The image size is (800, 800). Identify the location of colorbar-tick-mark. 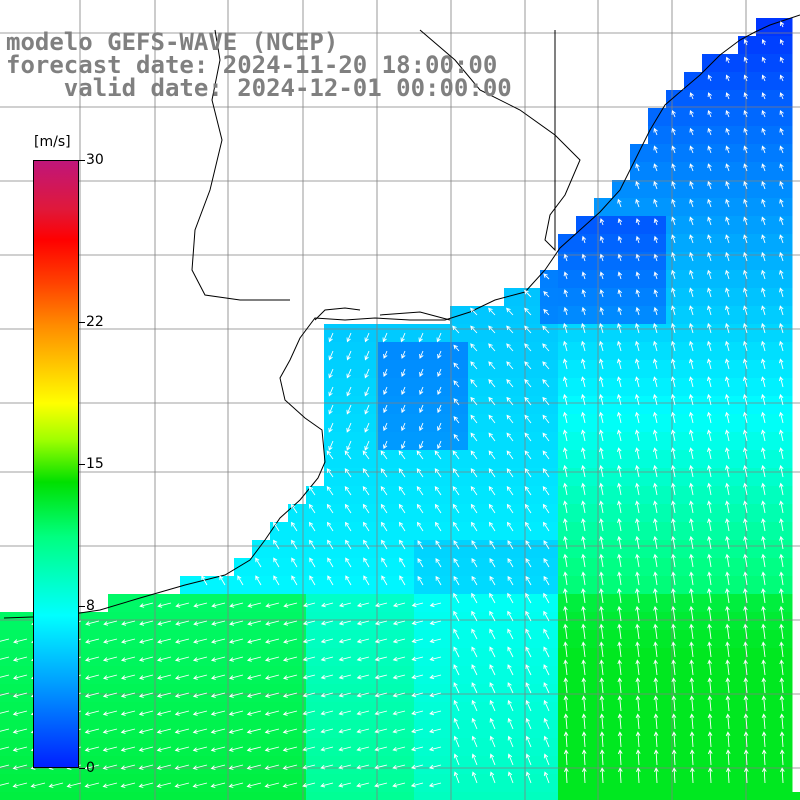
(82, 160).